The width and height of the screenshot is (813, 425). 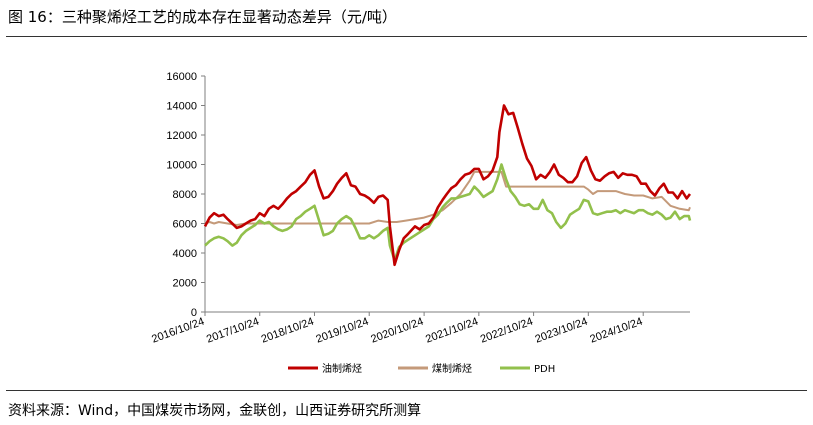 What do you see at coordinates (181, 77) in the screenshot?
I see `y-tick-label: 16000` at bounding box center [181, 77].